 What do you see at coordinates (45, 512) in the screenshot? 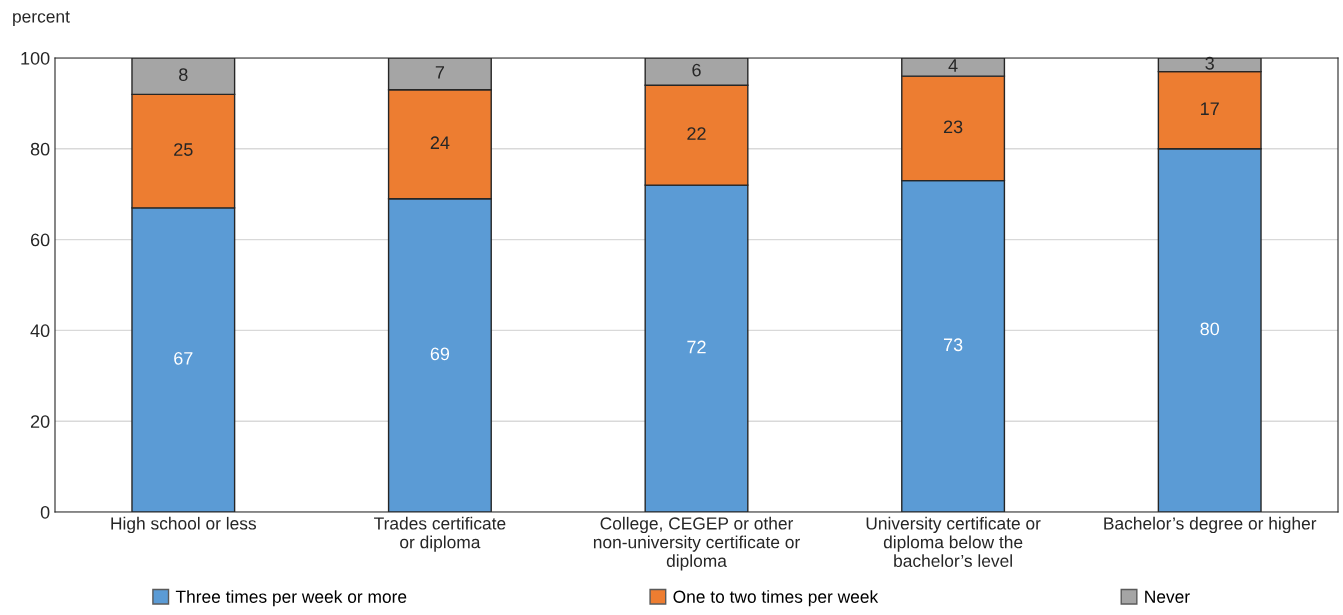
I see `y-tick-label: 0` at bounding box center [45, 512].